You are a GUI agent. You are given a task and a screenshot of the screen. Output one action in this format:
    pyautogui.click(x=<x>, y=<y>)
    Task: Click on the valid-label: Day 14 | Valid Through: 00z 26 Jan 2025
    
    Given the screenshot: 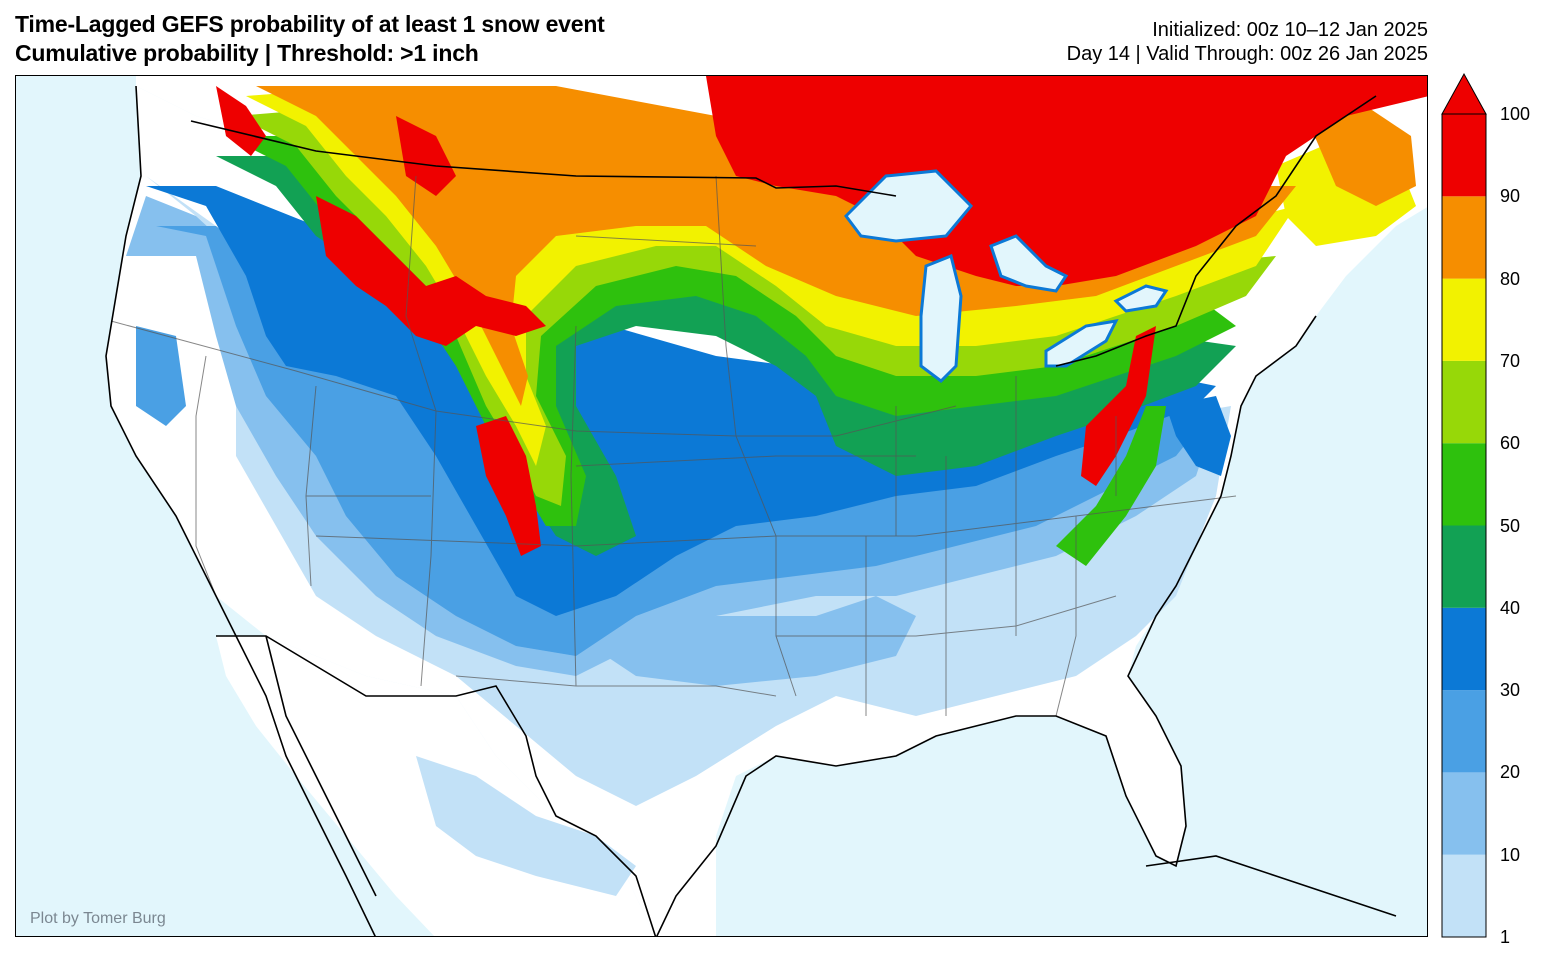 What is the action you would take?
    pyautogui.click(x=1247, y=54)
    